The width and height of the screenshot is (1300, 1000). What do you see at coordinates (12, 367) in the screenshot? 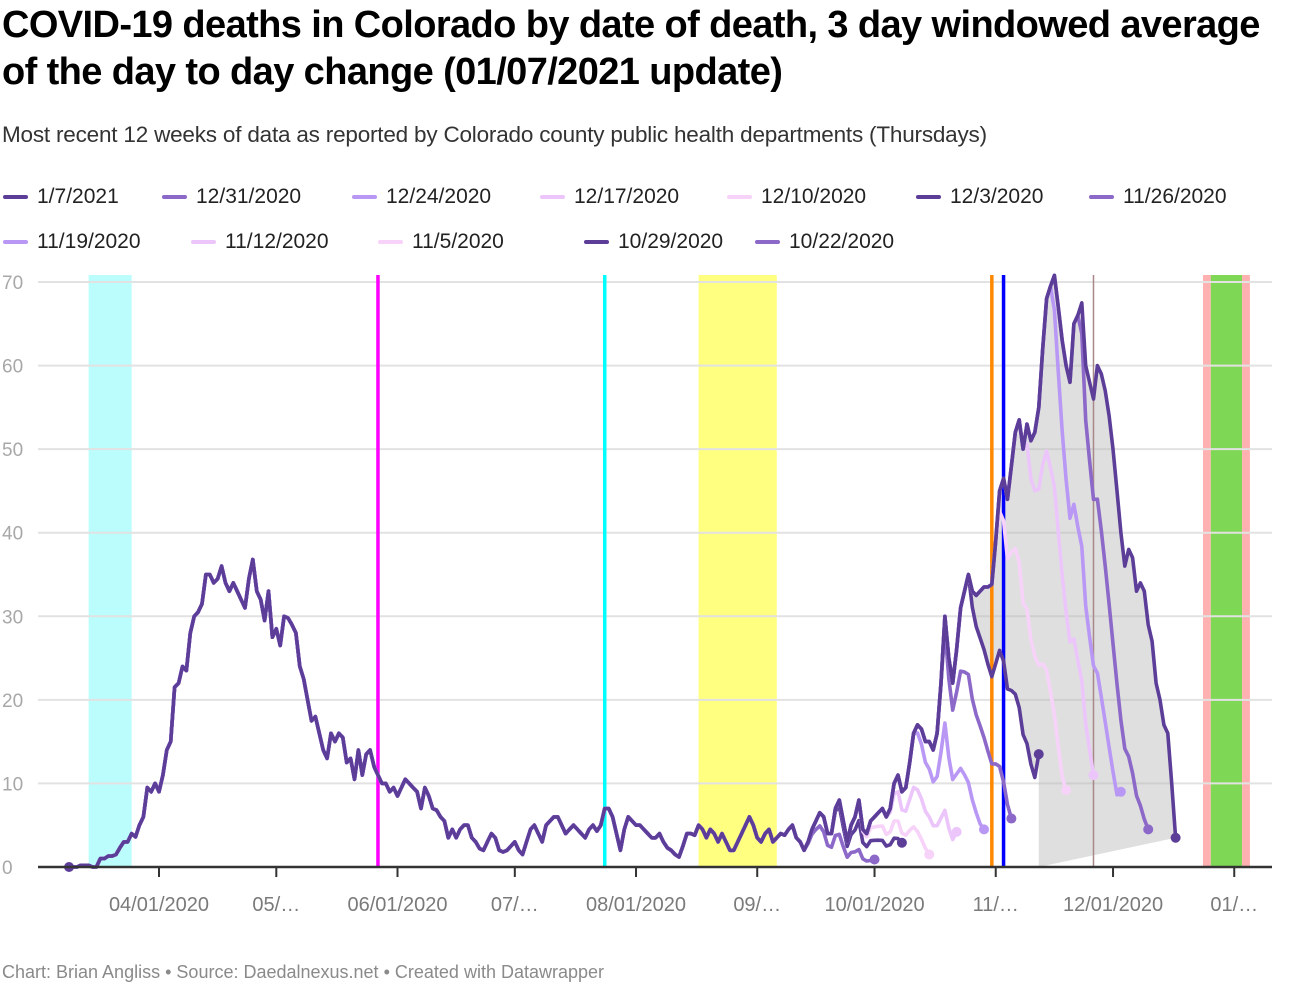
I see `y-tick-label: 60` at bounding box center [12, 367].